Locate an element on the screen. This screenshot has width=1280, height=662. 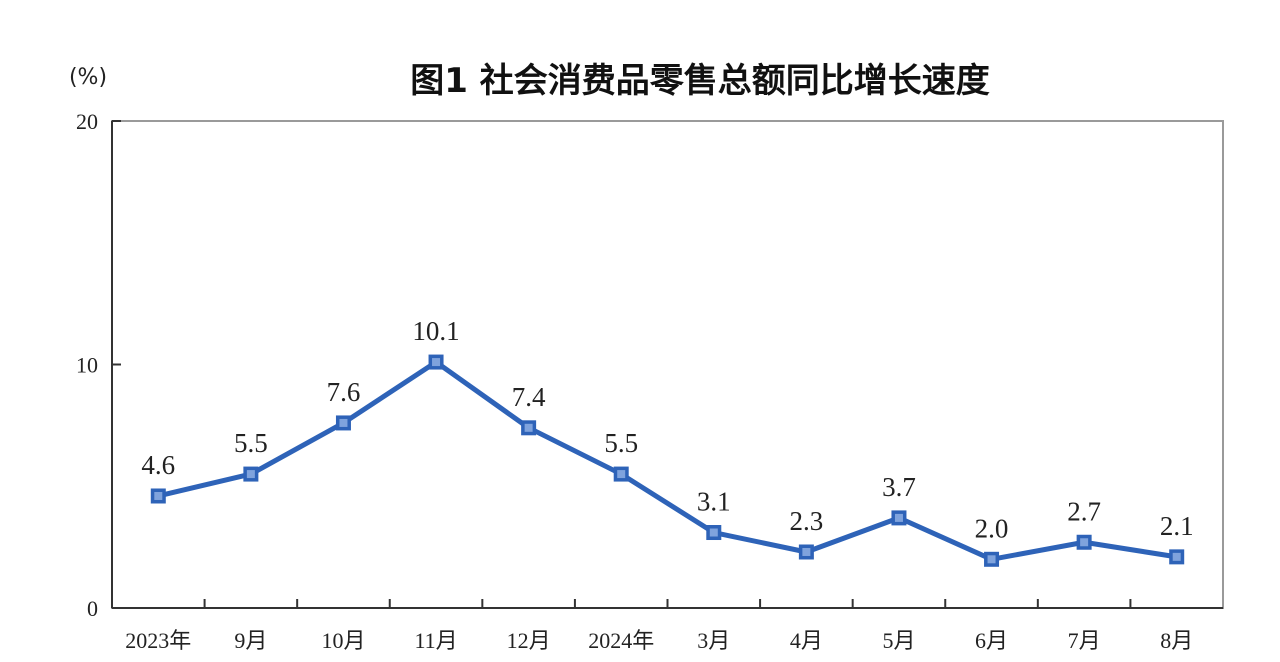
x-tick-label: 9月 is located at coordinates (250, 640).